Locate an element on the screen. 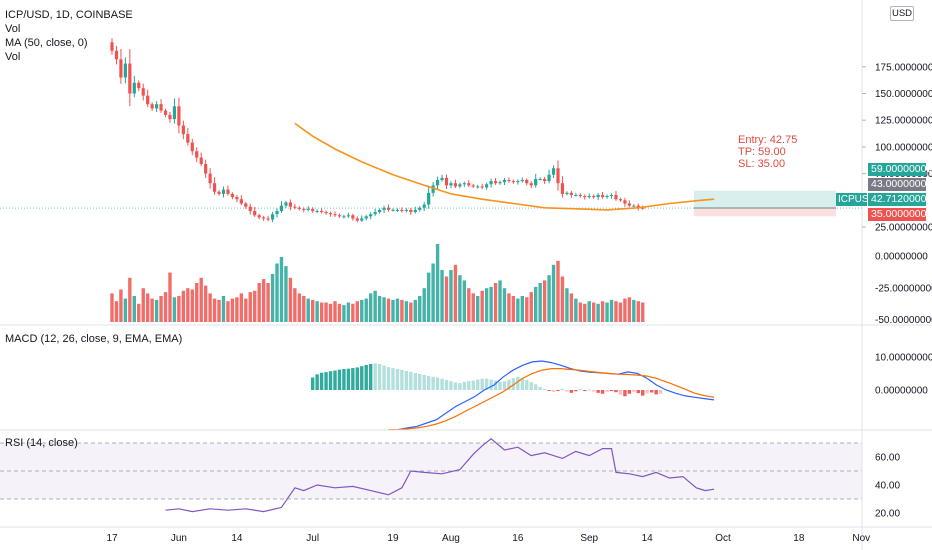 This screenshot has width=932, height=550. macd-tick-label: 10.00000000 is located at coordinates (903, 358).